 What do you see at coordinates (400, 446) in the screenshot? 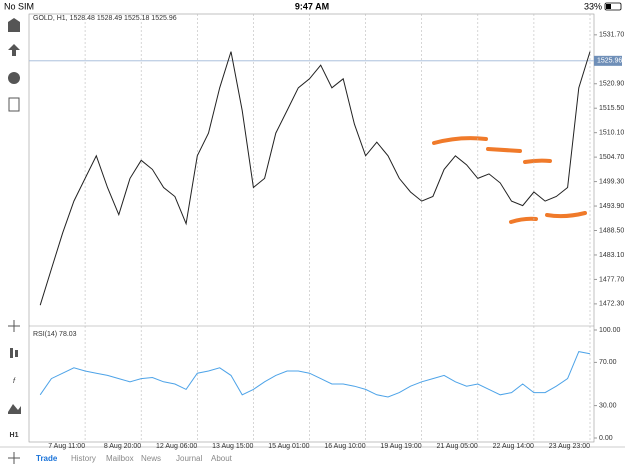
I see `x-tick-label: 19 Aug 19:00` at bounding box center [400, 446].